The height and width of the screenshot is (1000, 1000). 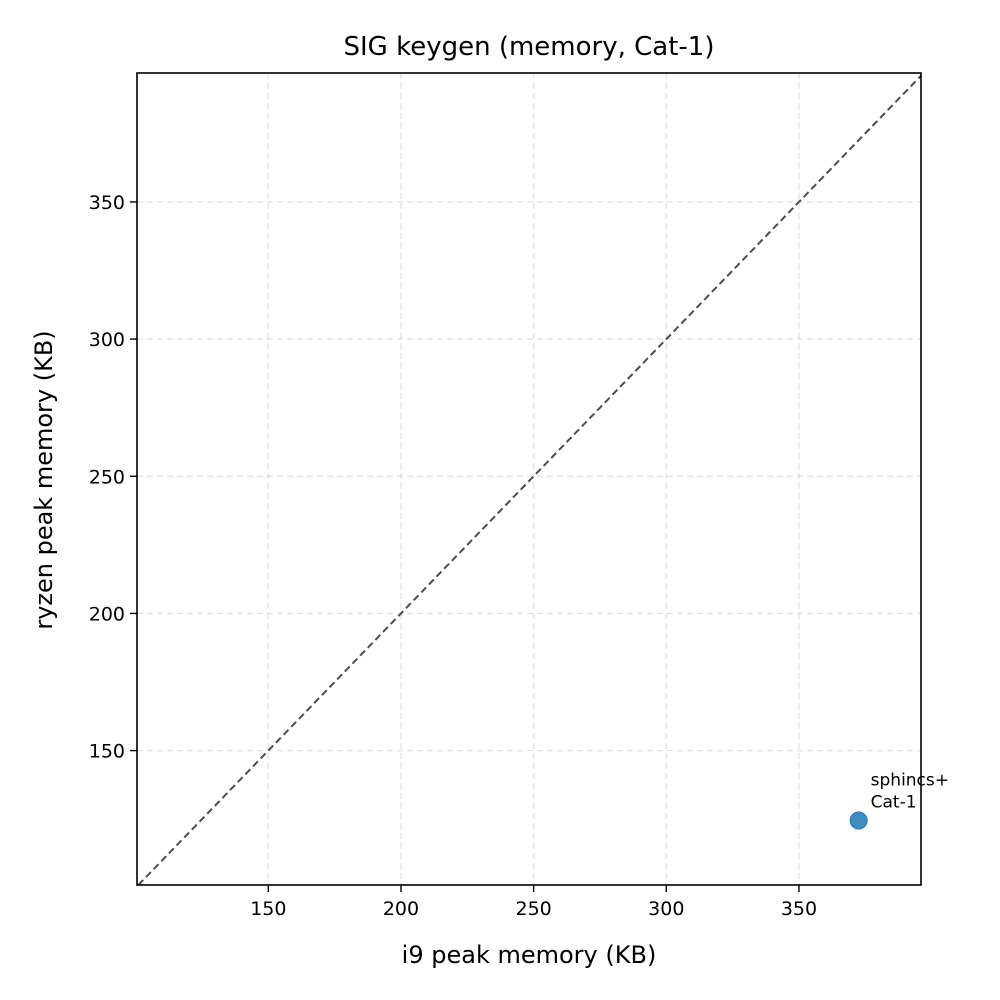 I want to click on x-tick-label: 300, so click(x=666, y=909).